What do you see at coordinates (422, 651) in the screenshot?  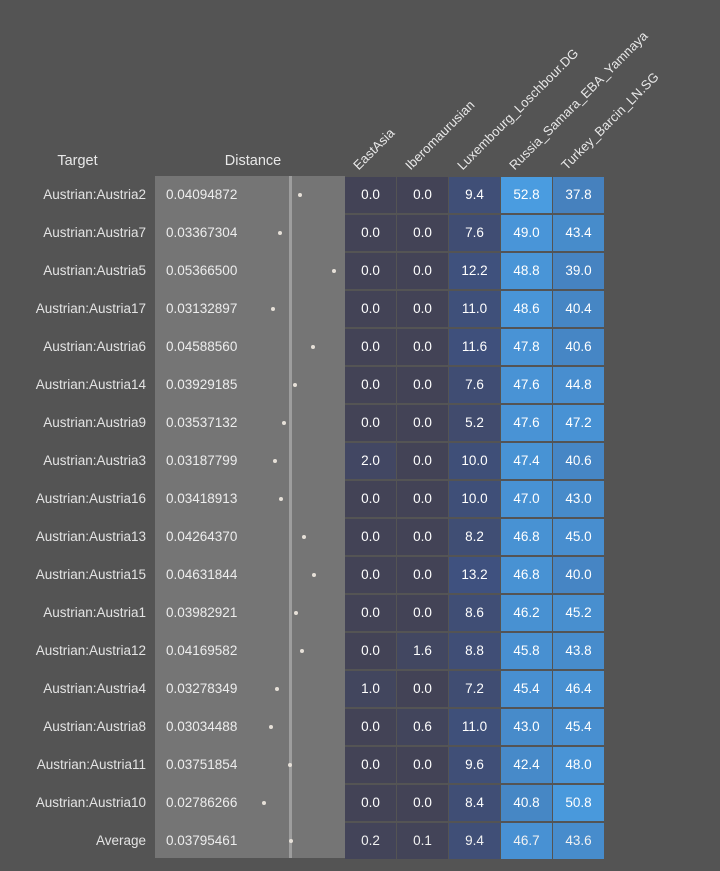 I see `heatmap-cell: 1.6` at bounding box center [422, 651].